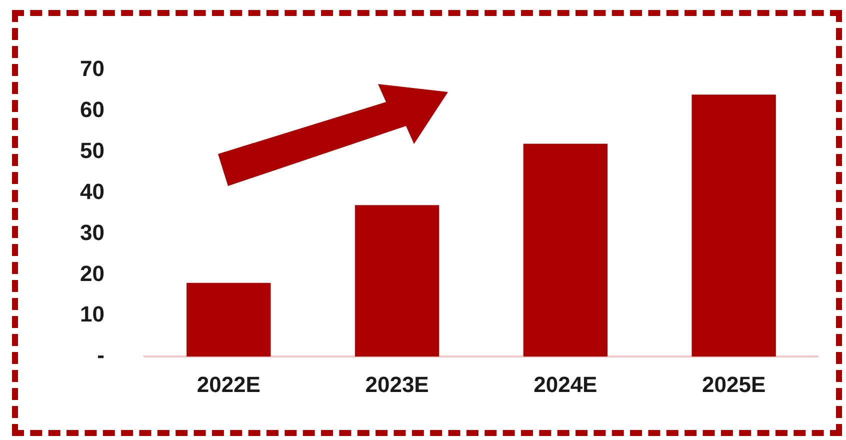  Describe the element at coordinates (92, 191) in the screenshot. I see `y-tick-label: 40` at that location.